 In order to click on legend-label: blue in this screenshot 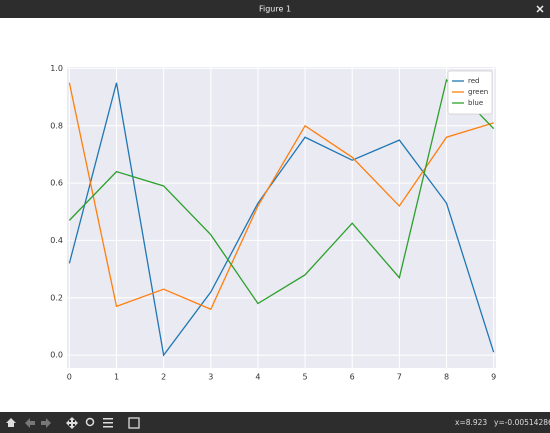, I will do `click(475, 103)`.